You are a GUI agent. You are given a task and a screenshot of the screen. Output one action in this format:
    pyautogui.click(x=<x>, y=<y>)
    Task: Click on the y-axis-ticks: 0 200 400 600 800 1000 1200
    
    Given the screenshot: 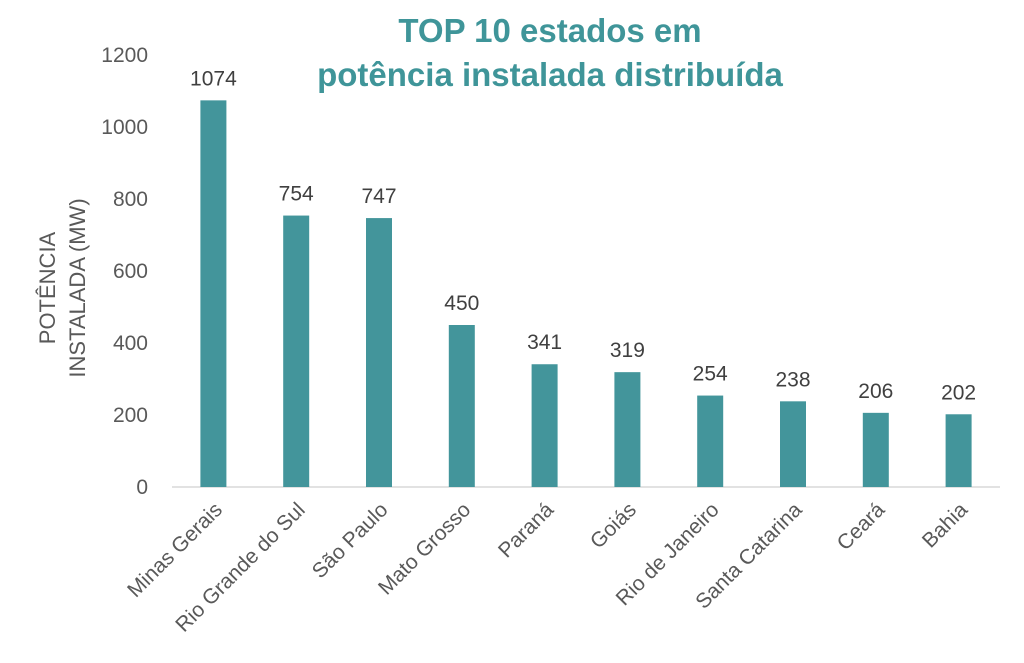 What is the action you would take?
    pyautogui.click(x=124, y=271)
    